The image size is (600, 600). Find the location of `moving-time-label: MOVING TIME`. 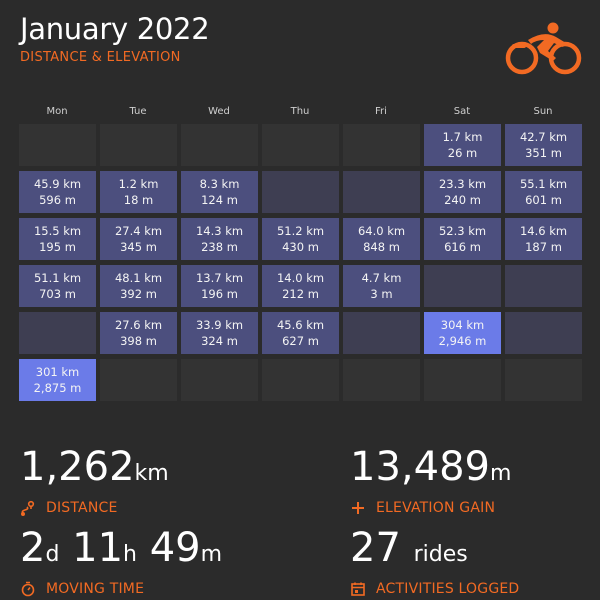

moving-time-label: MOVING TIME is located at coordinates (95, 589).